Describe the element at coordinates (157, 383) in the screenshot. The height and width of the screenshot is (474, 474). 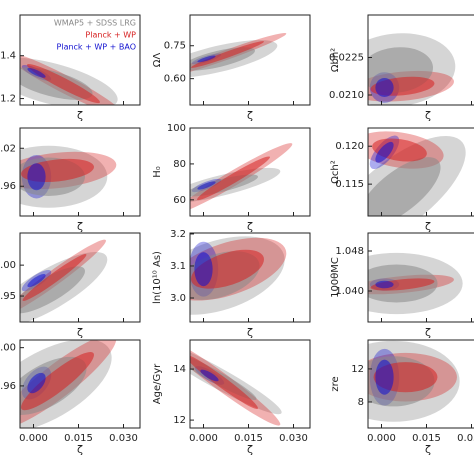
I see `y-axis-label: Age/Gyr` at that location.